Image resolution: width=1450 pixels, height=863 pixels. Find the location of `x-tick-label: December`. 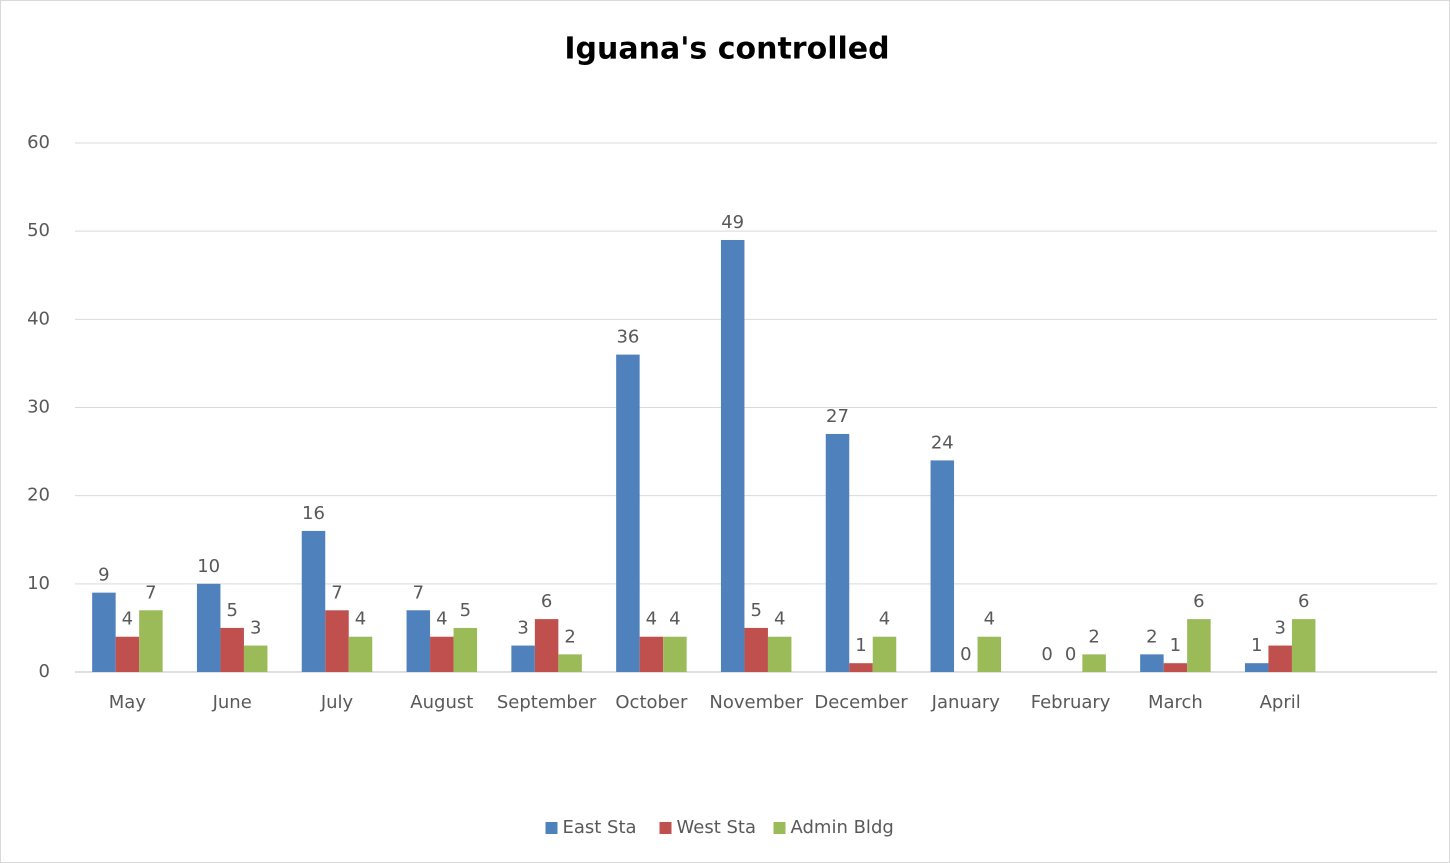

x-tick-label: December is located at coordinates (861, 702).